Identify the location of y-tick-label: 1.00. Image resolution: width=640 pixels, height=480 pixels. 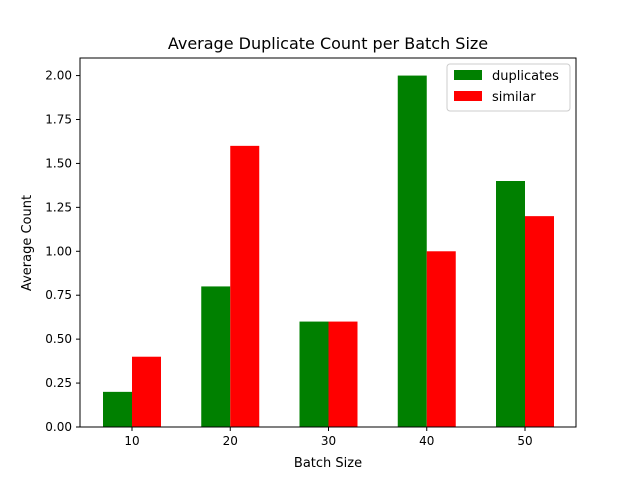
(58, 251).